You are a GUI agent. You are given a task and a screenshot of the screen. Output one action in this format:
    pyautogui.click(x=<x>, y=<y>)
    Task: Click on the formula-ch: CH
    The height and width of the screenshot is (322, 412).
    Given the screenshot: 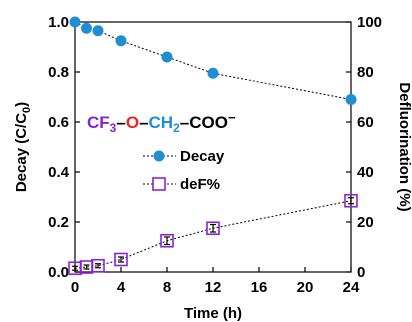 What is the action you would take?
    pyautogui.click(x=161, y=122)
    